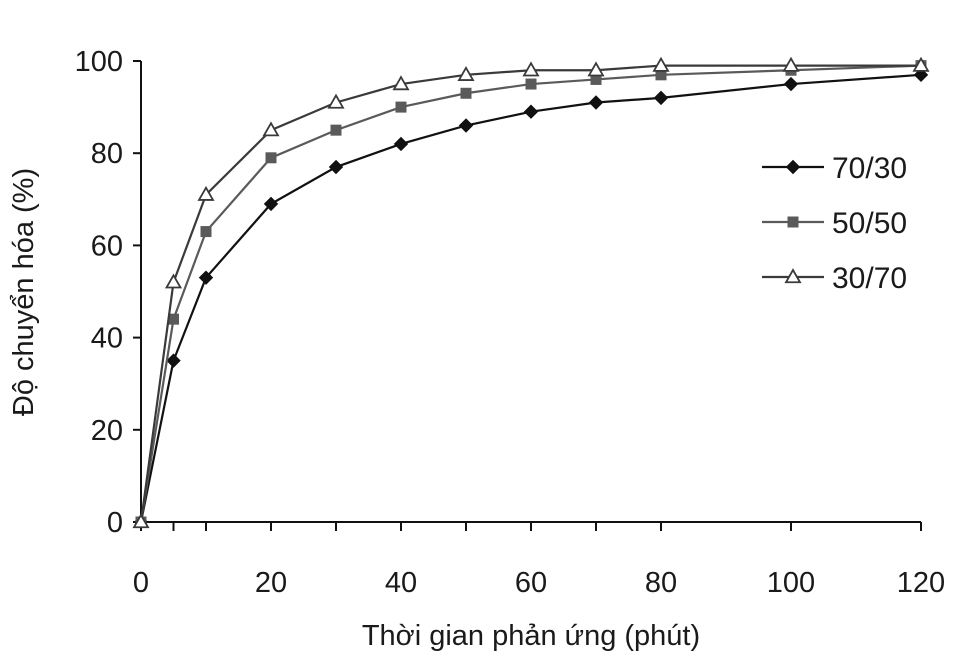 This screenshot has height=657, width=957. Describe the element at coordinates (107, 246) in the screenshot. I see `y-tick-label: 60` at that location.